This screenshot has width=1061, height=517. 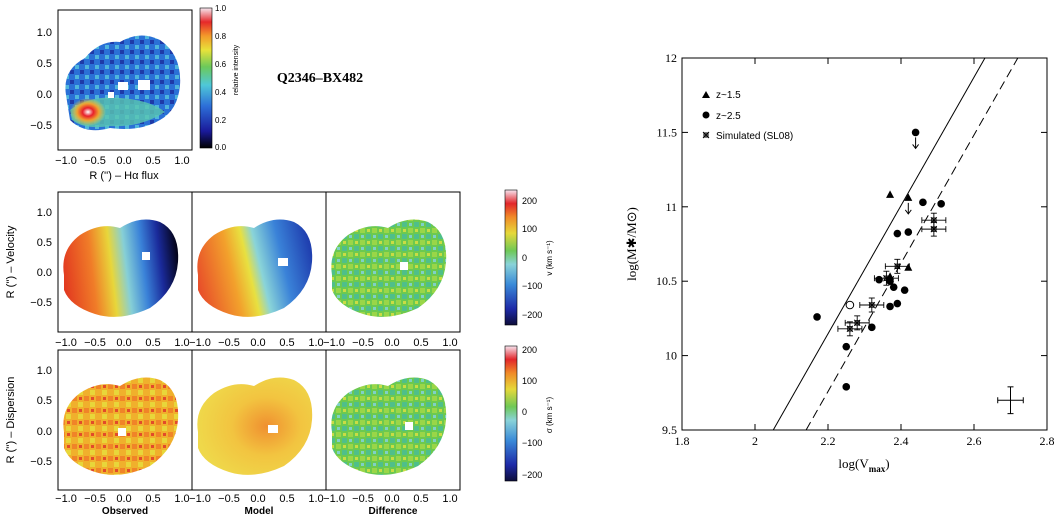 What do you see at coordinates (286, 343) in the screenshot?
I see `vel-xtick-b4: 0.5` at bounding box center [286, 343].